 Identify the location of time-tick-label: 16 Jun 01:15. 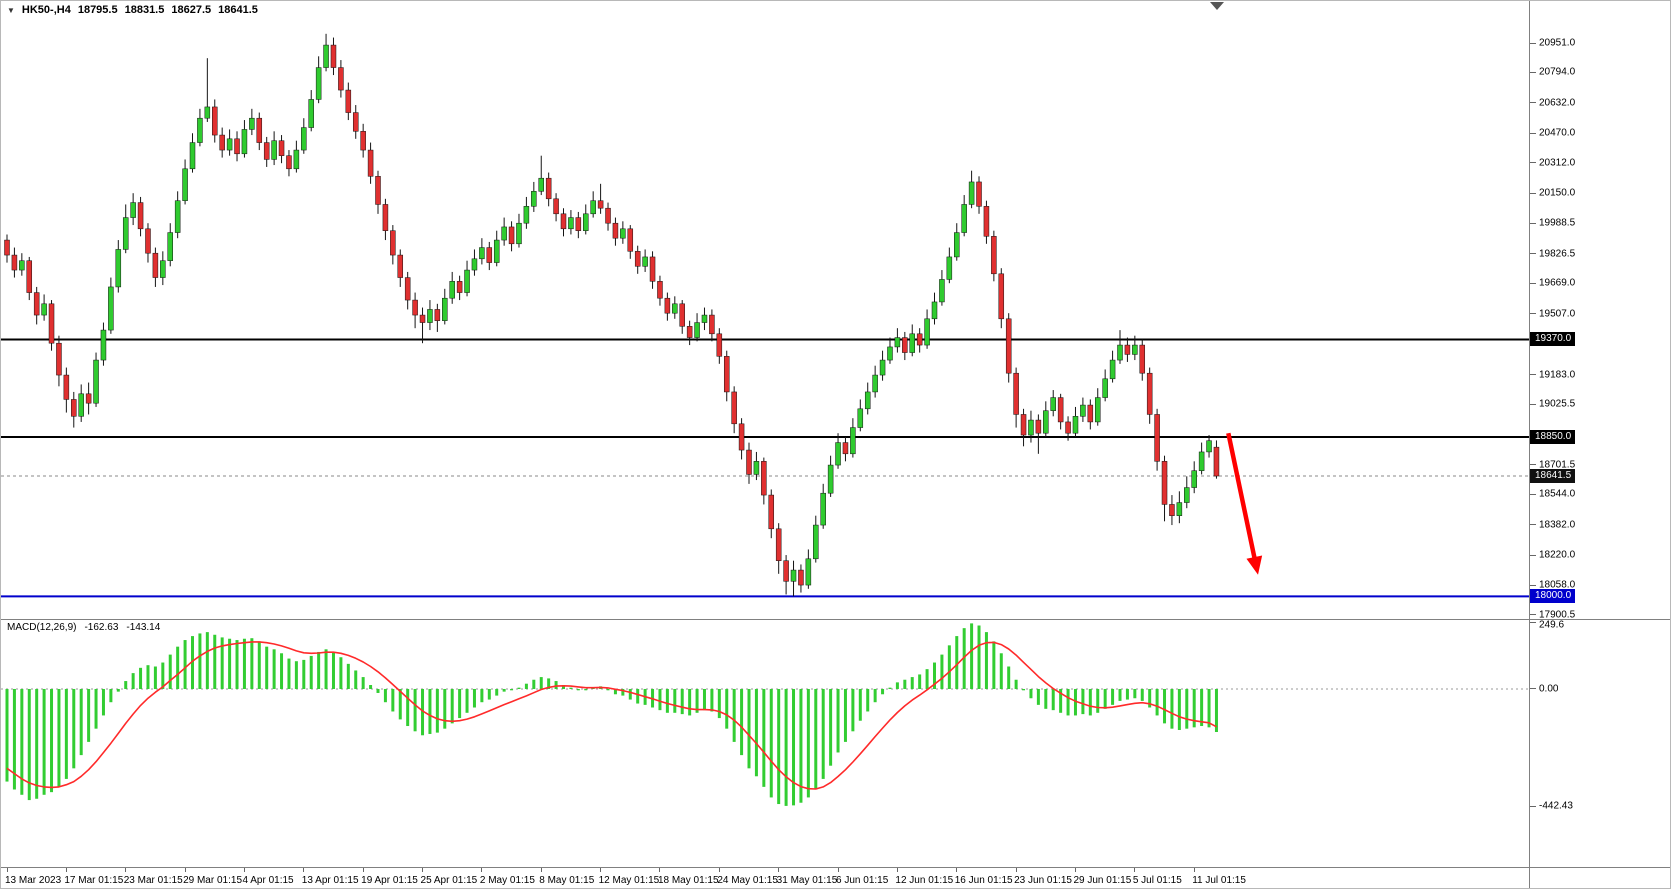
(983, 880).